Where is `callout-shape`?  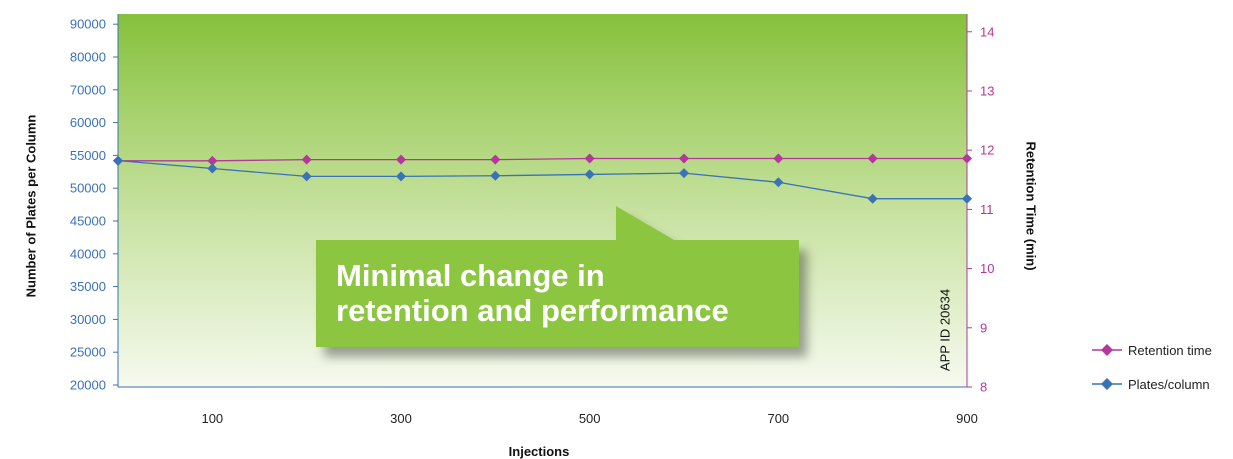 callout-shape is located at coordinates (557, 276).